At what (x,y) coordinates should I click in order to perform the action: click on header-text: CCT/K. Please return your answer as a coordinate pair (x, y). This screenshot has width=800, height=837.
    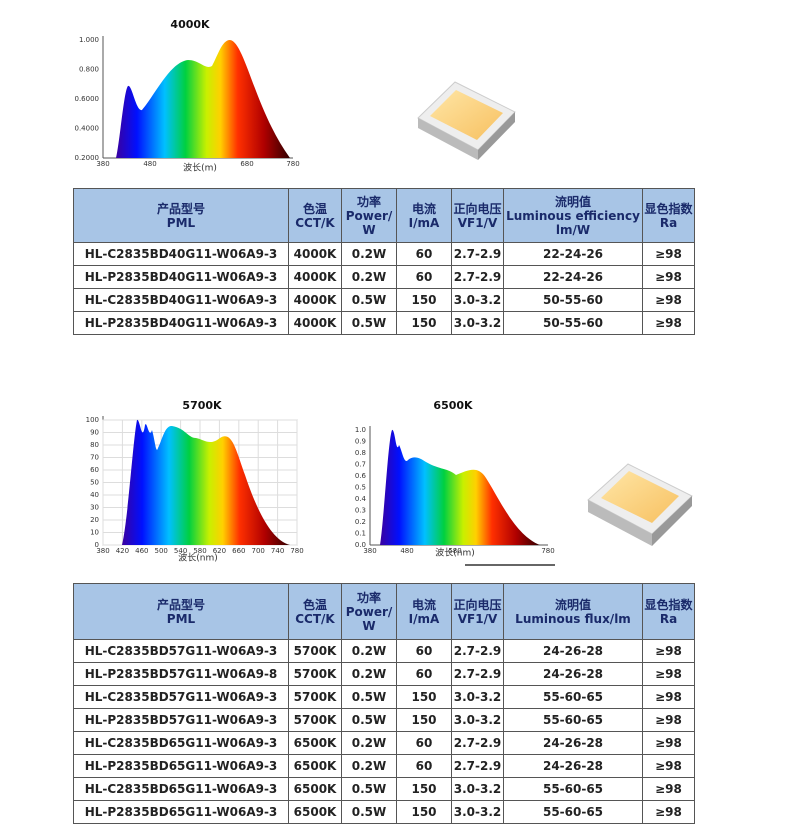
    Looking at the image, I should click on (315, 222).